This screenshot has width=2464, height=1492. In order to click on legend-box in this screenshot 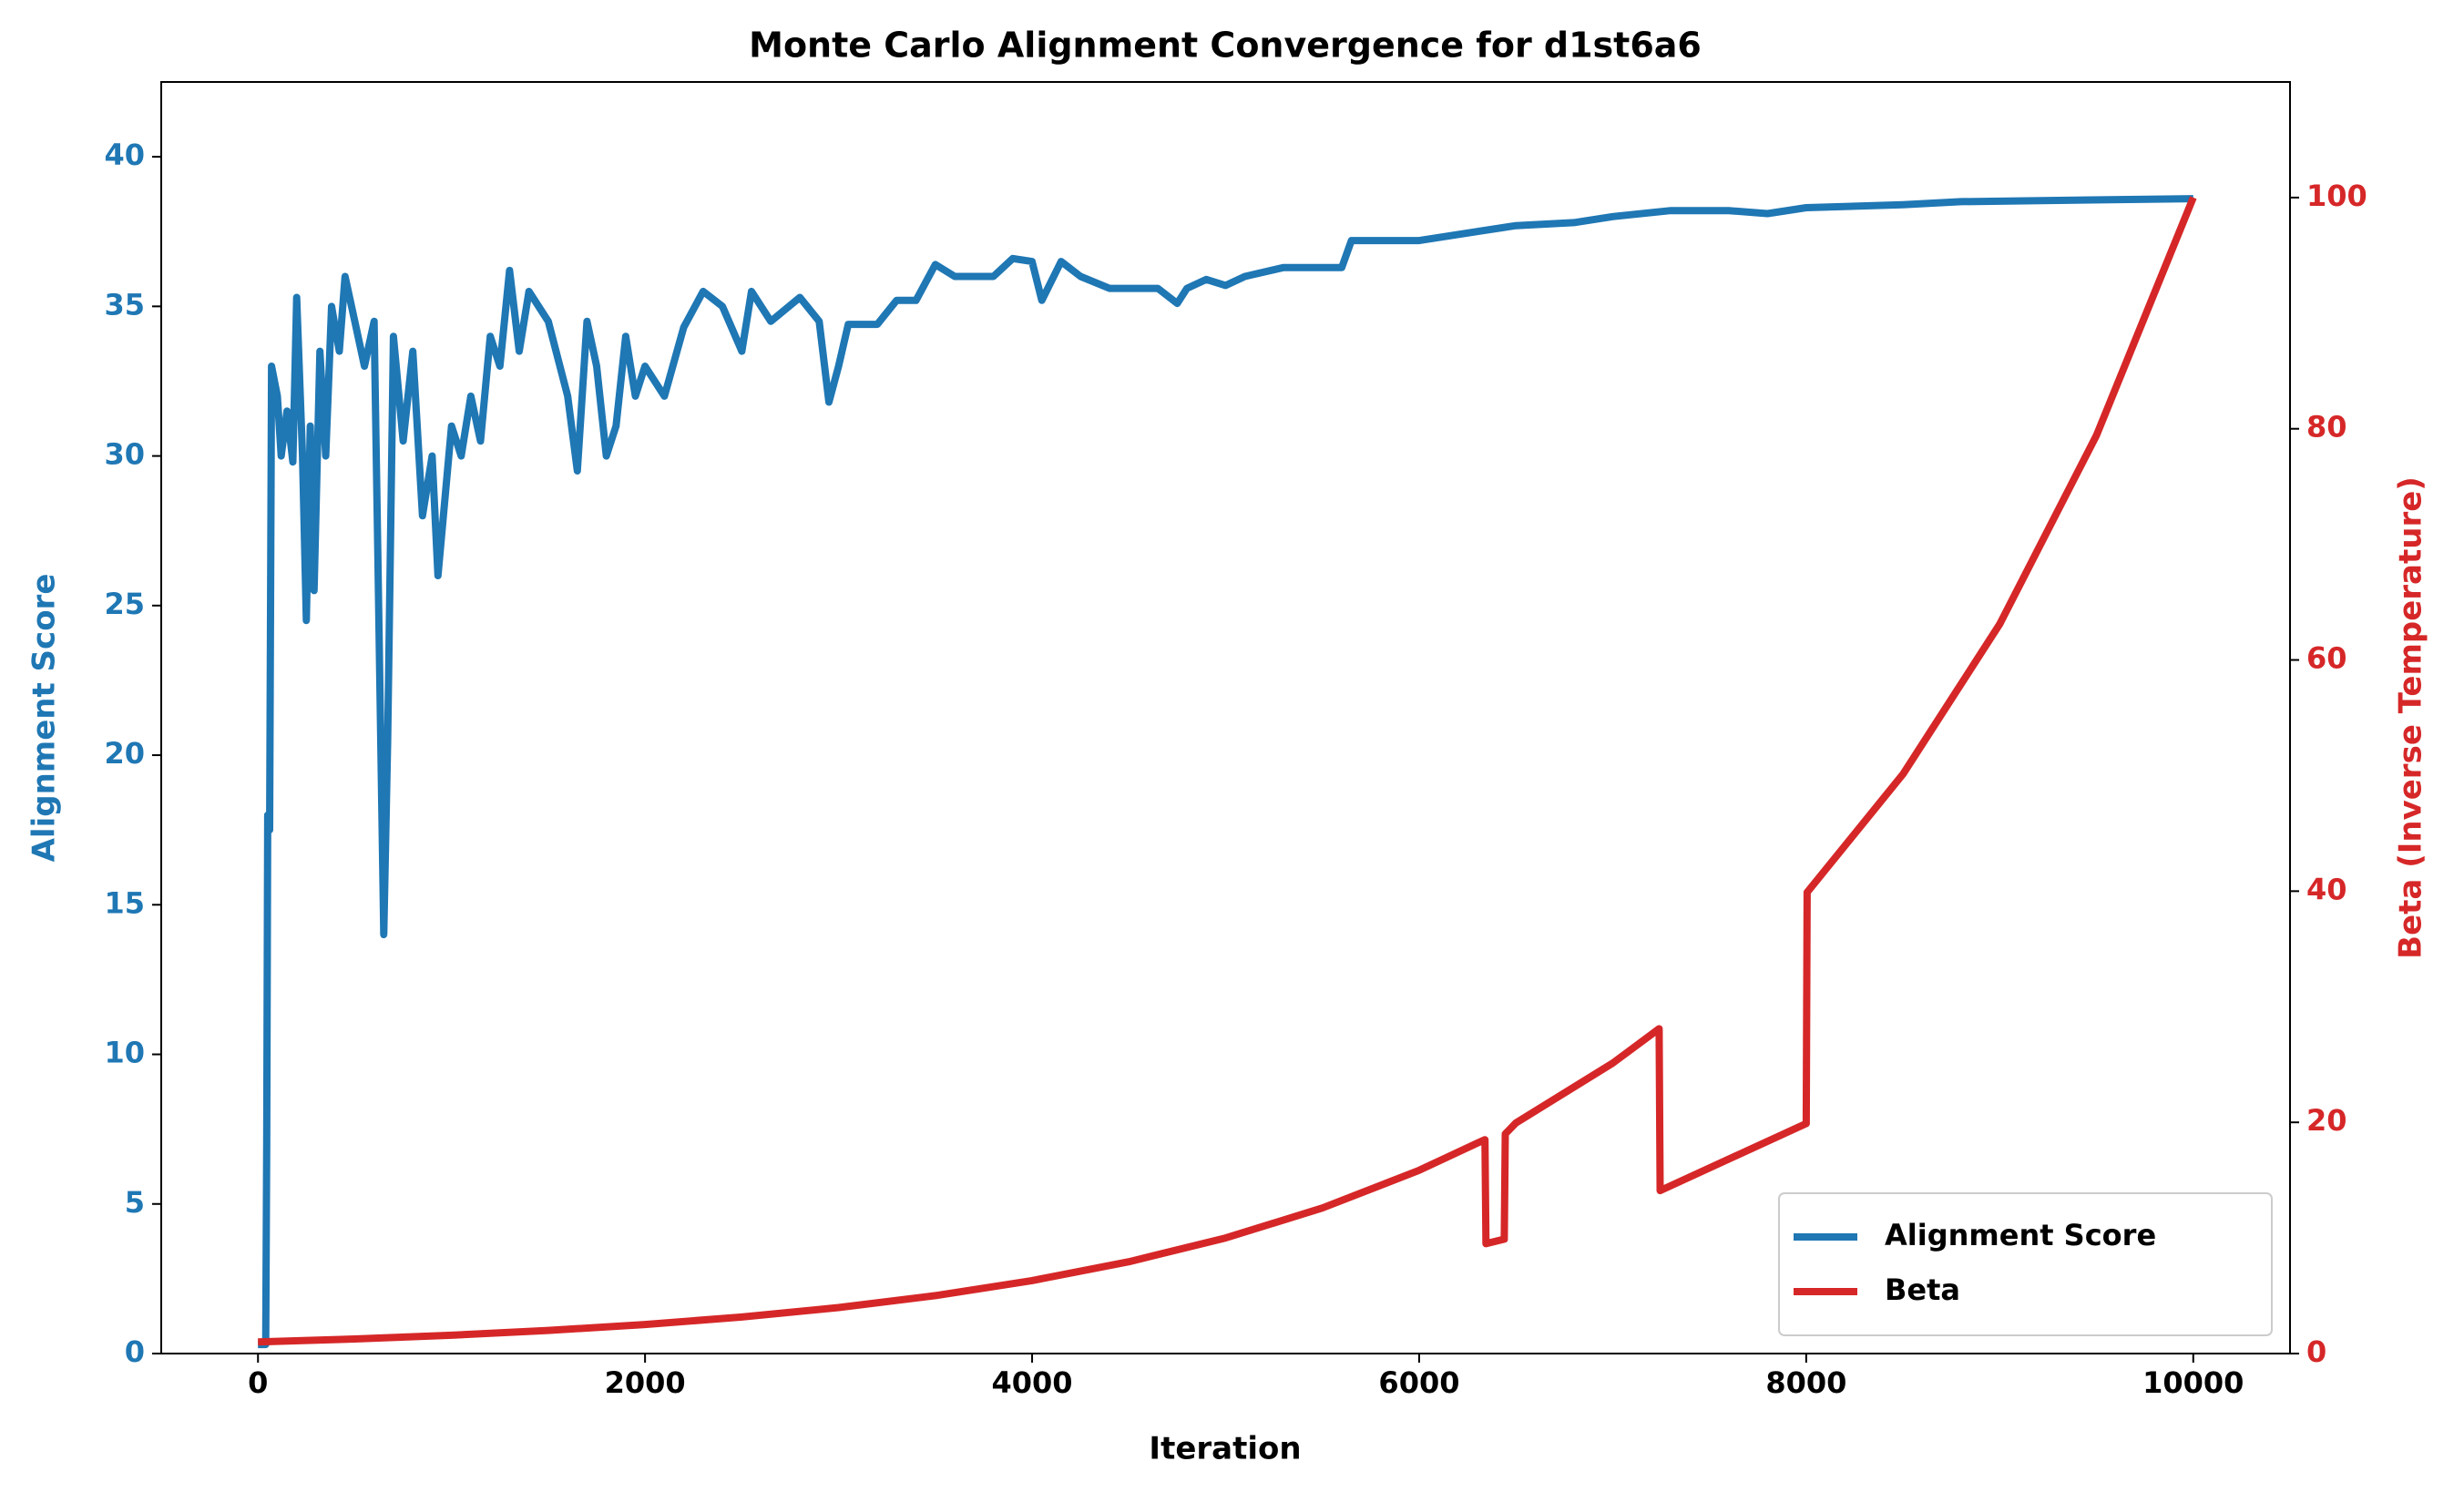, I will do `click(2025, 1264)`.